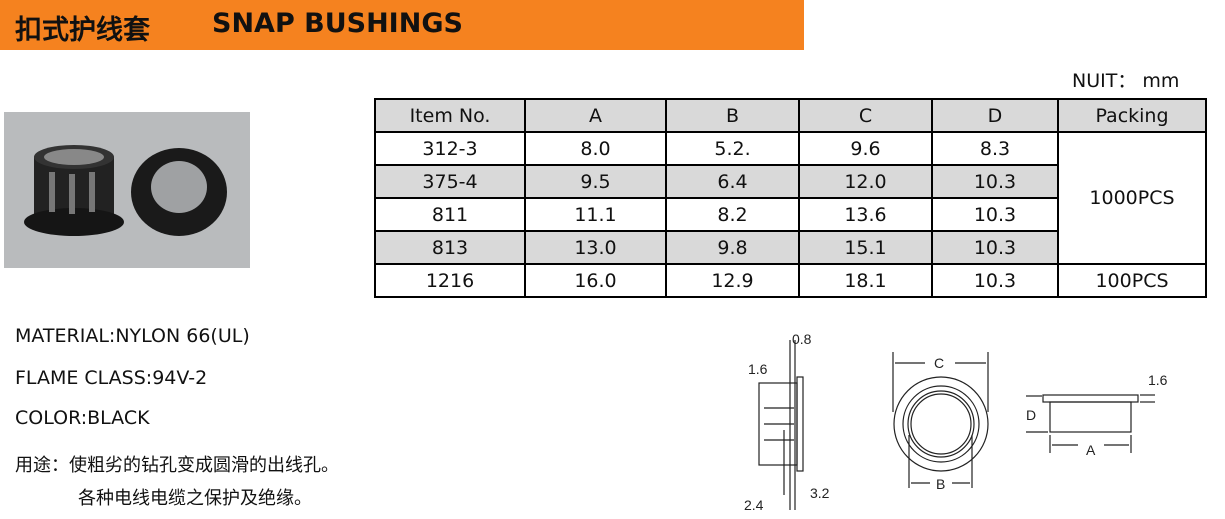  Describe the element at coordinates (865, 115) in the screenshot. I see `header-c: C` at that location.